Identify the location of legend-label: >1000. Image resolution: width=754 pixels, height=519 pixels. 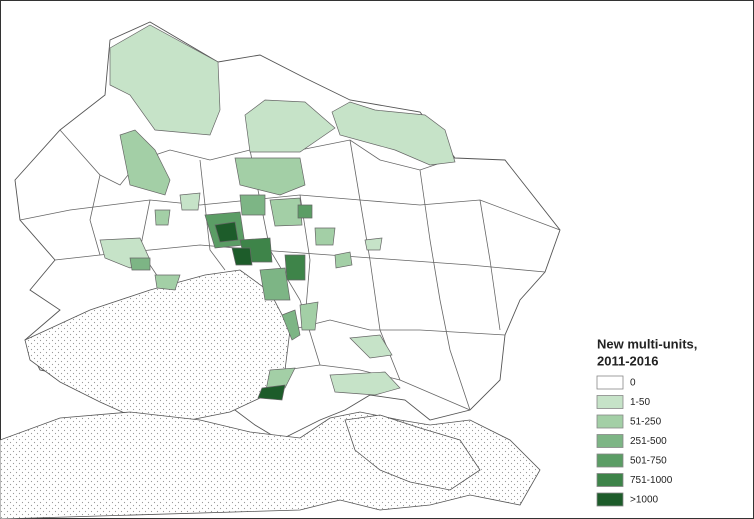
(644, 500).